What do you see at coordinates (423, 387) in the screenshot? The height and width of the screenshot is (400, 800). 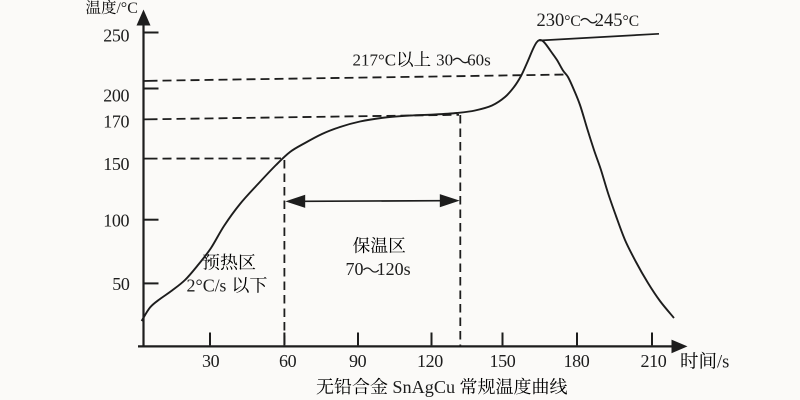 I see `svg-text: SnAgCu` at bounding box center [423, 387].